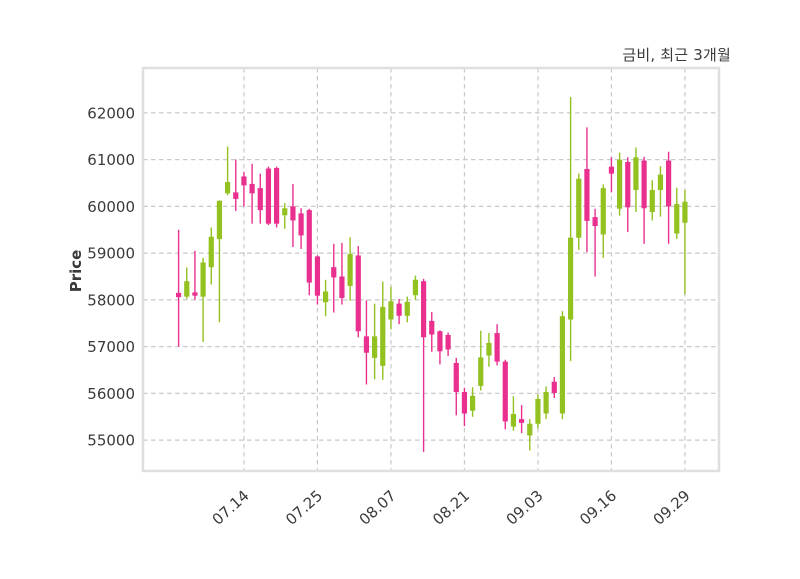 Image resolution: width=800 pixels, height=579 pixels. What do you see at coordinates (672, 508) in the screenshot?
I see `x-tick-label: 09.29` at bounding box center [672, 508].